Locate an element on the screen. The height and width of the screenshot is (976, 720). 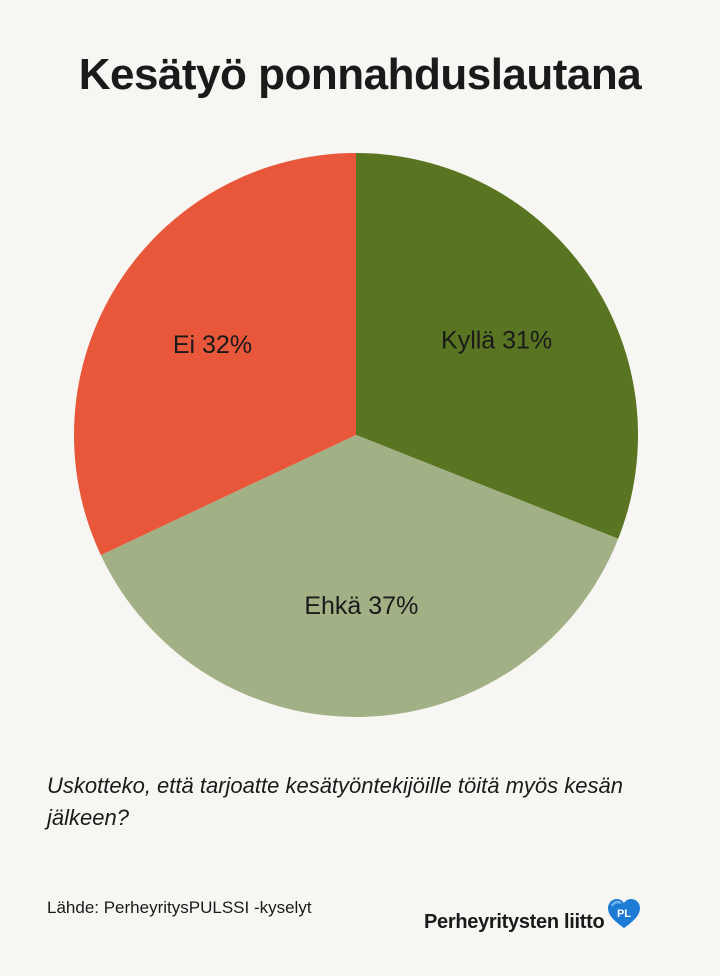
chart-title: Kesätyö ponnahduslautana is located at coordinates (360, 74).